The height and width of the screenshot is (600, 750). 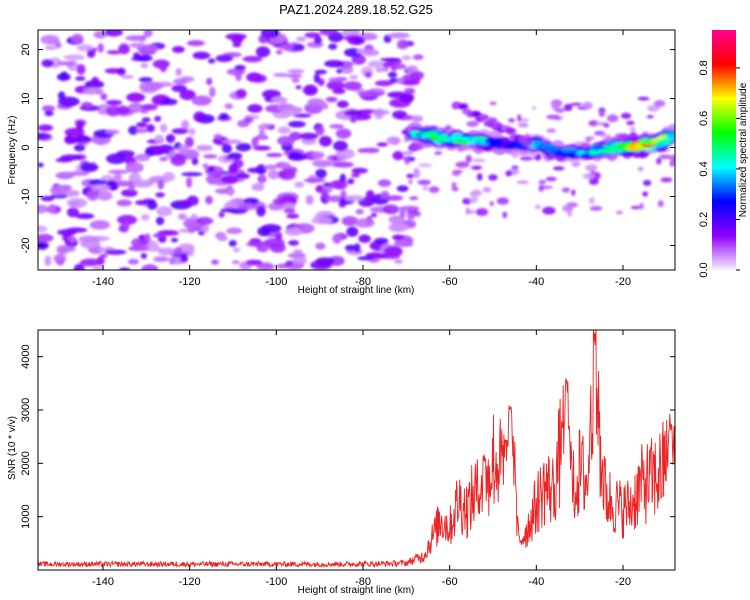 I want to click on snr-y-tick-label: 4000, so click(x=26, y=356).